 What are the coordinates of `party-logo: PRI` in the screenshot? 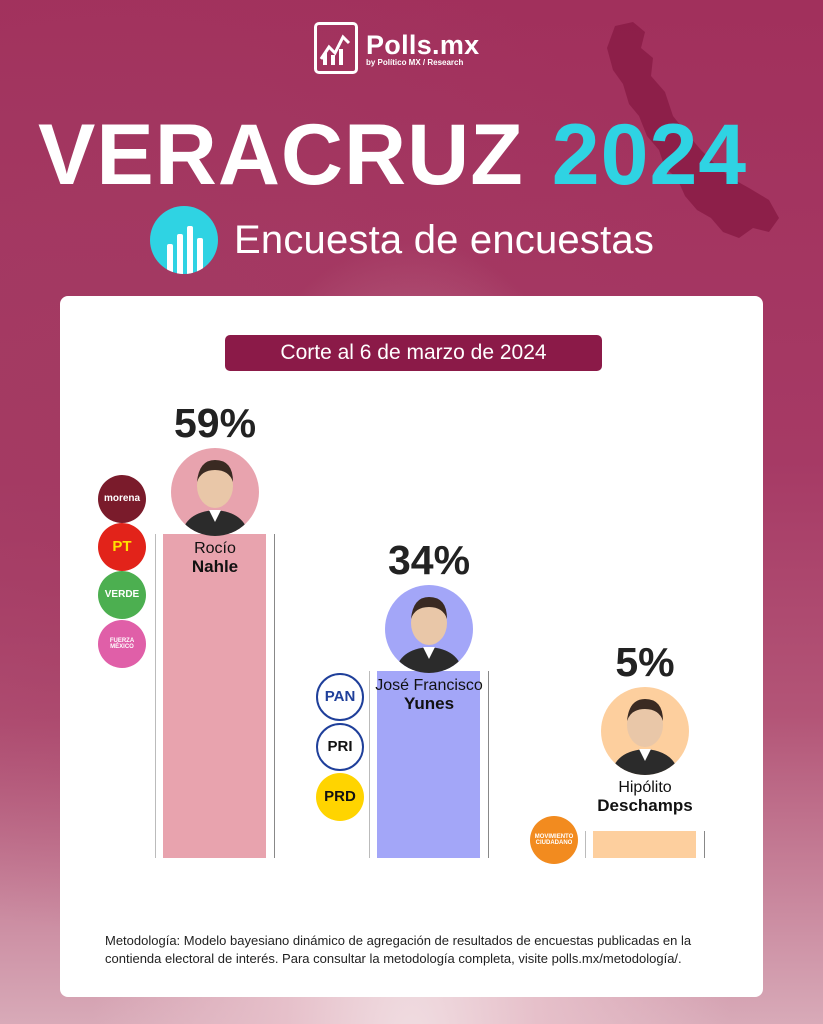 It's located at (340, 747).